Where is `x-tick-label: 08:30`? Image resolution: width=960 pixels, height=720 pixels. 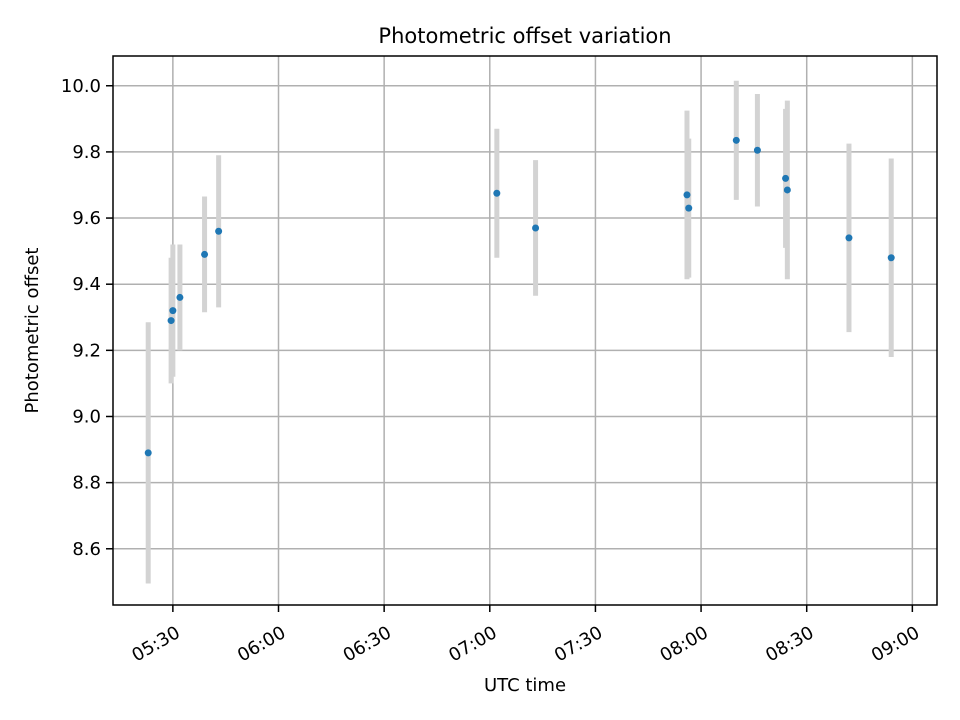 x-tick-label: 08:30 is located at coordinates (789, 644).